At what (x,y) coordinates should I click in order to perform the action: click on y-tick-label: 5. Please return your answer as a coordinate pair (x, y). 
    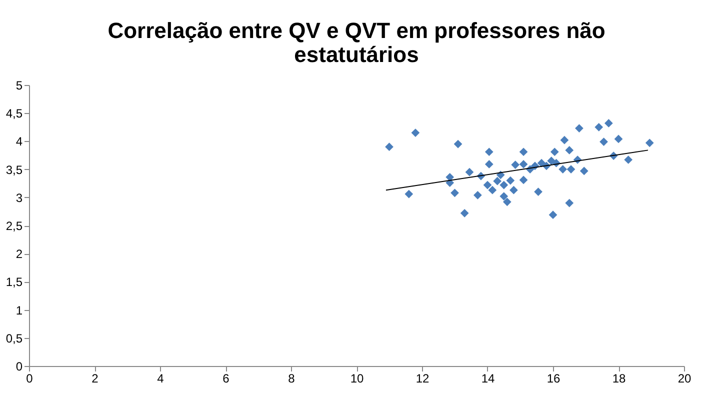
    Looking at the image, I should click on (19, 85).